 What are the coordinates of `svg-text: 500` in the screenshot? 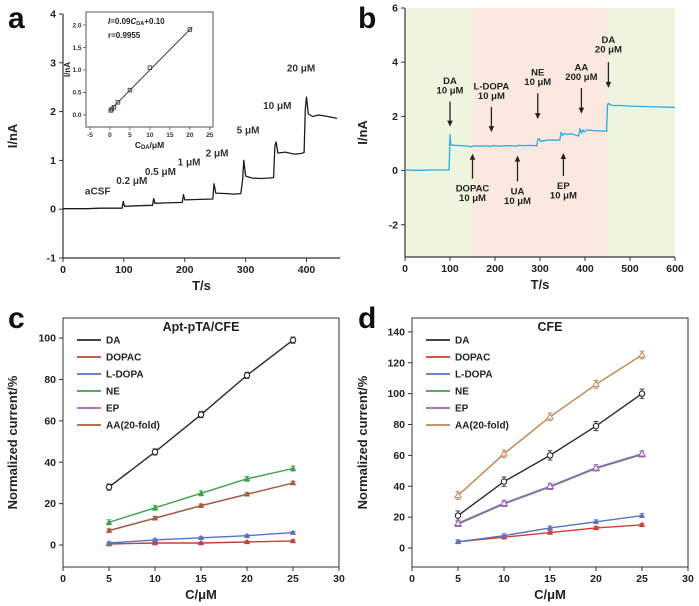 It's located at (630, 269).